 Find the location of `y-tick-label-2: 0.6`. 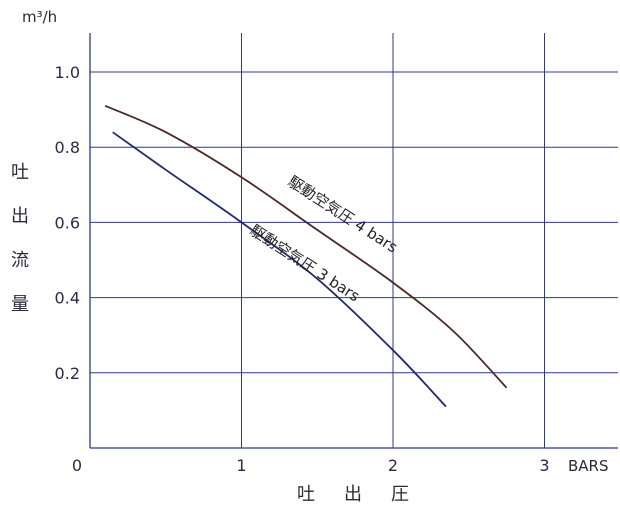

y-tick-label-2: 0.6 is located at coordinates (67, 222).